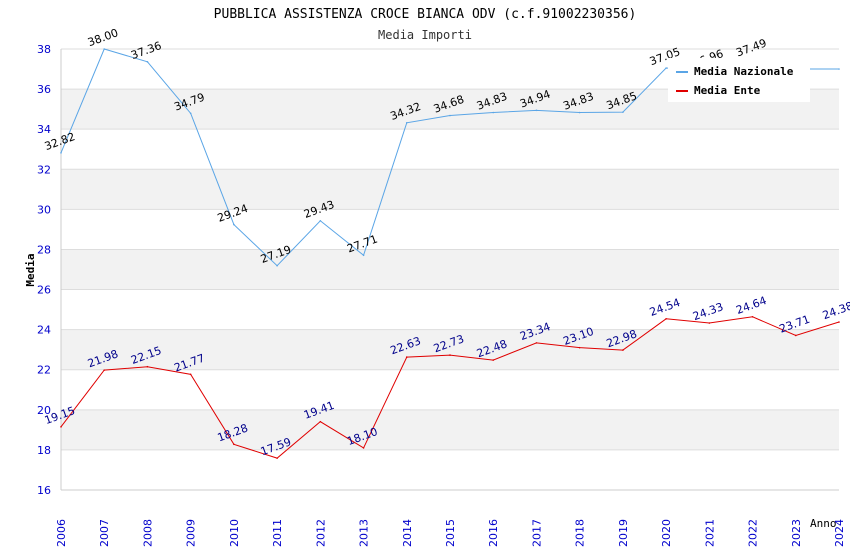 The height and width of the screenshot is (550, 850). Describe the element at coordinates (751, 47) in the screenshot. I see `data-label: 37.49` at that location.